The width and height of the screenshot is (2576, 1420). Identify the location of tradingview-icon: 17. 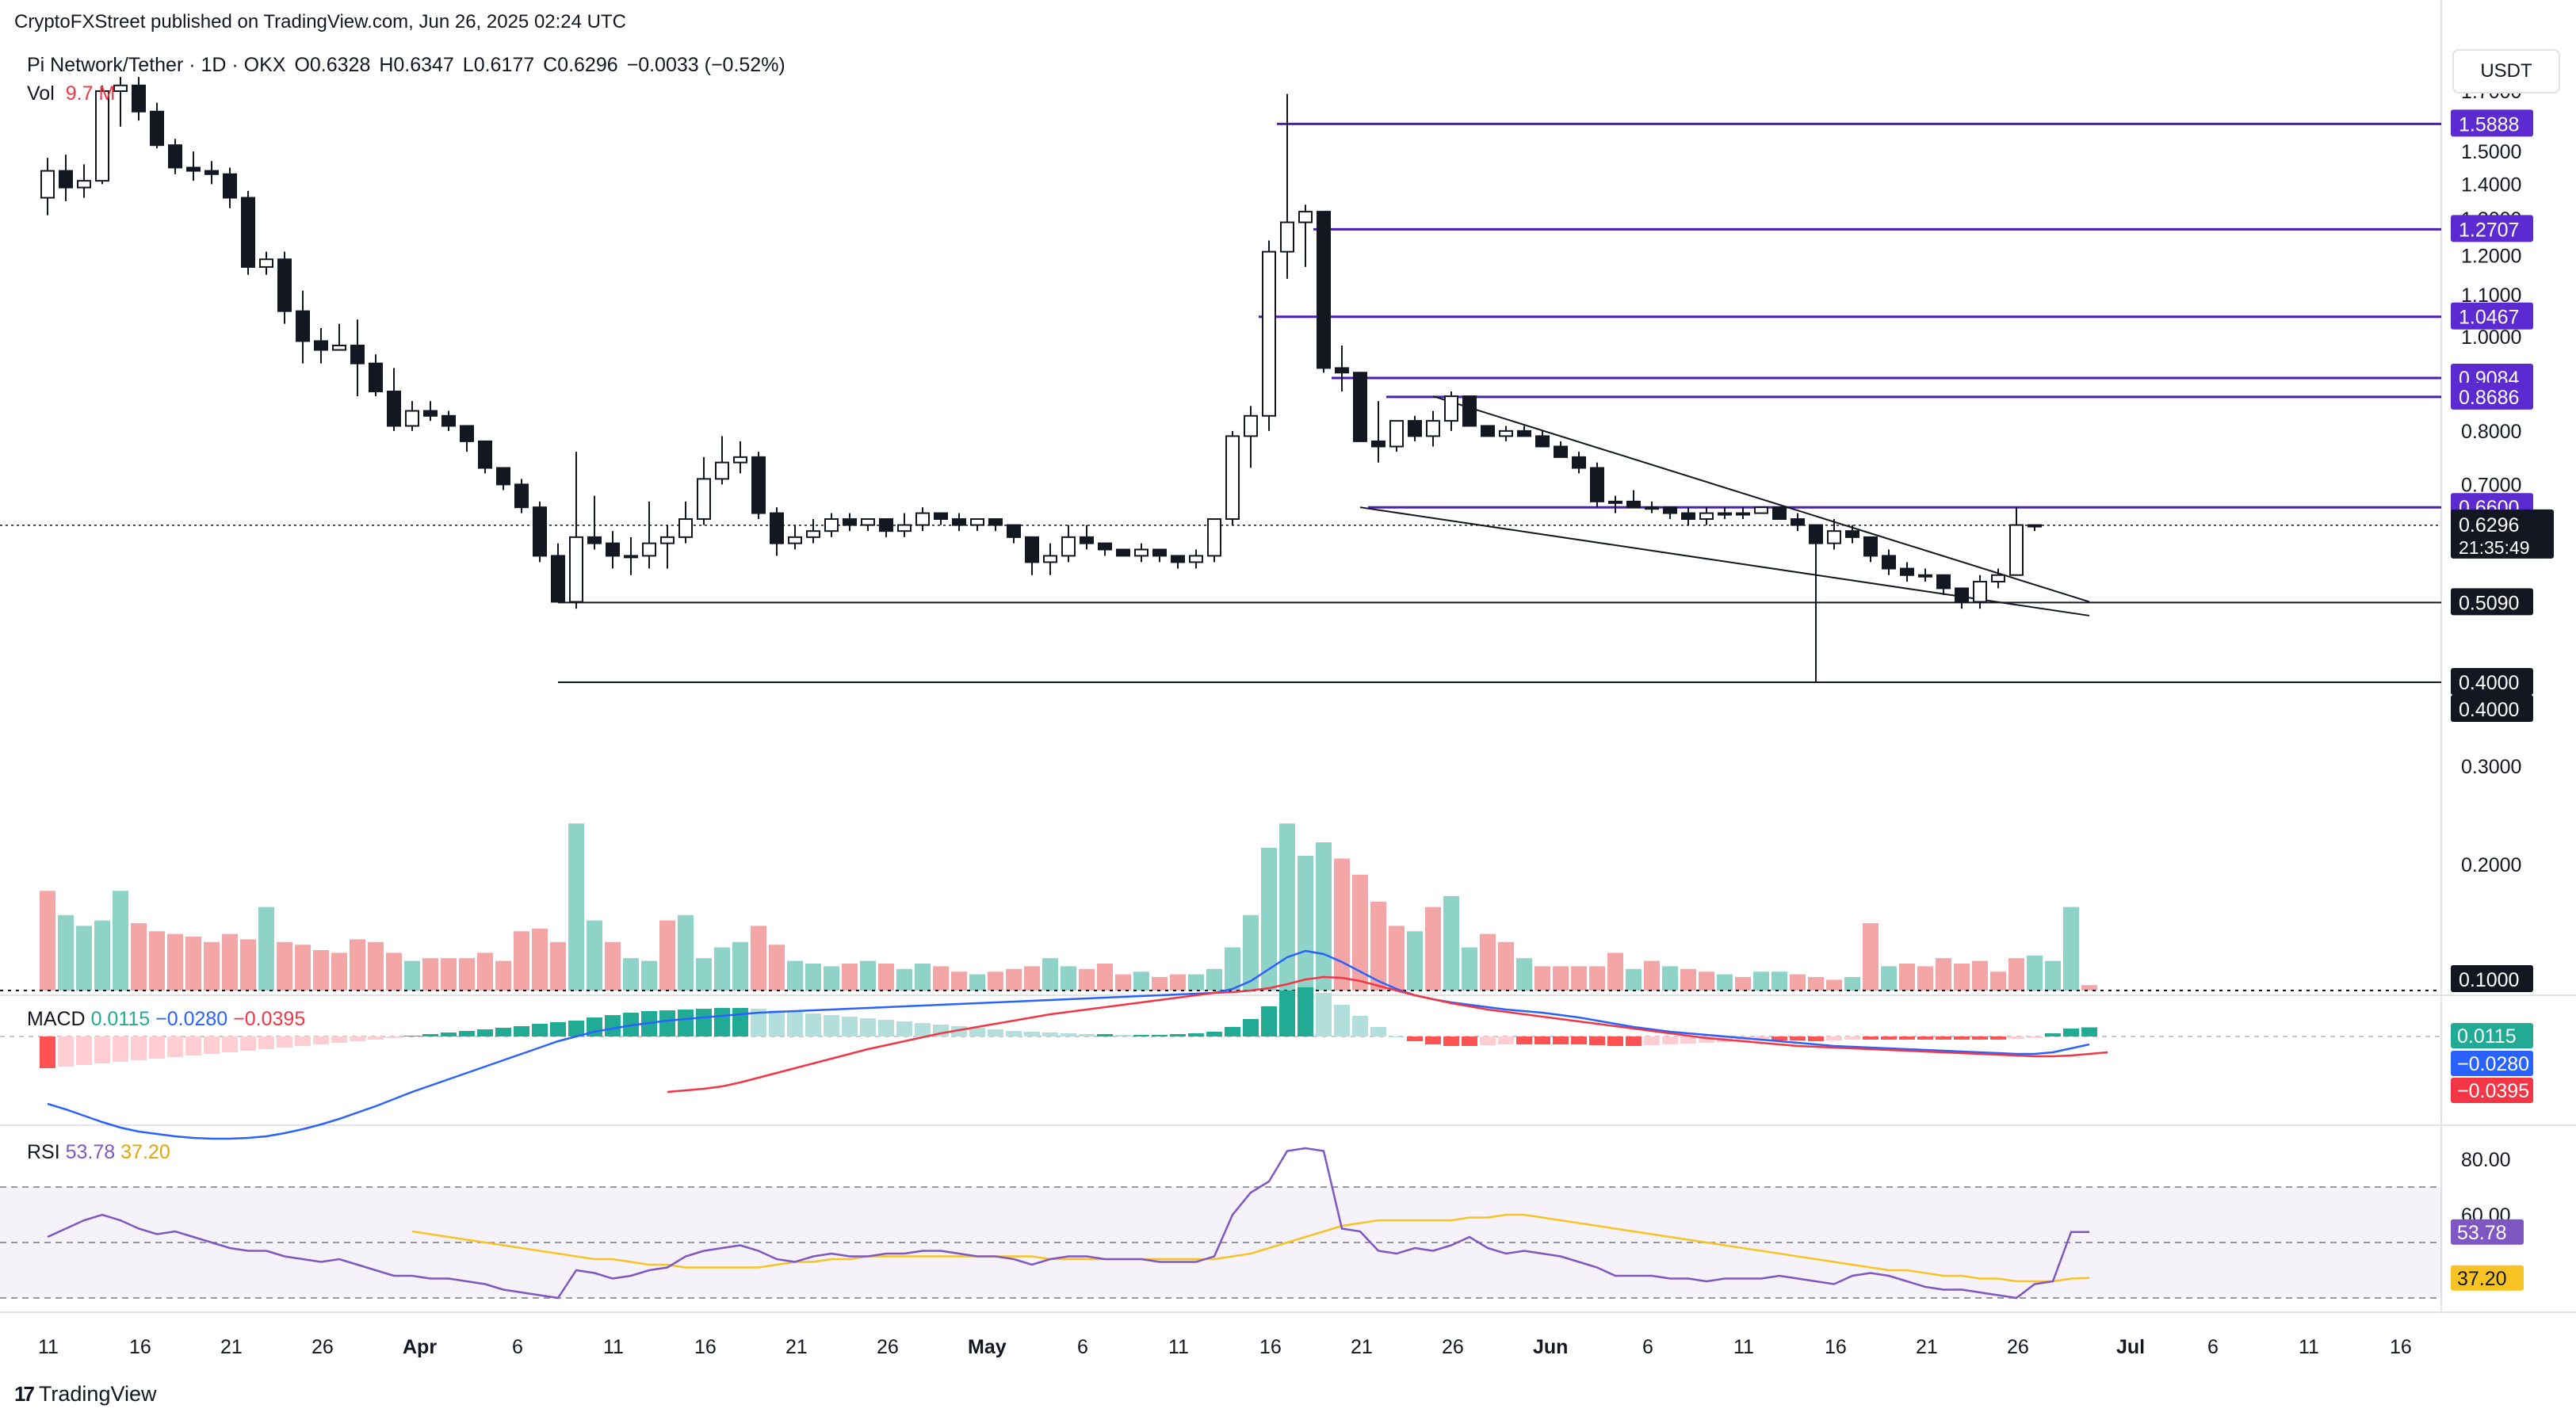
(24, 1394).